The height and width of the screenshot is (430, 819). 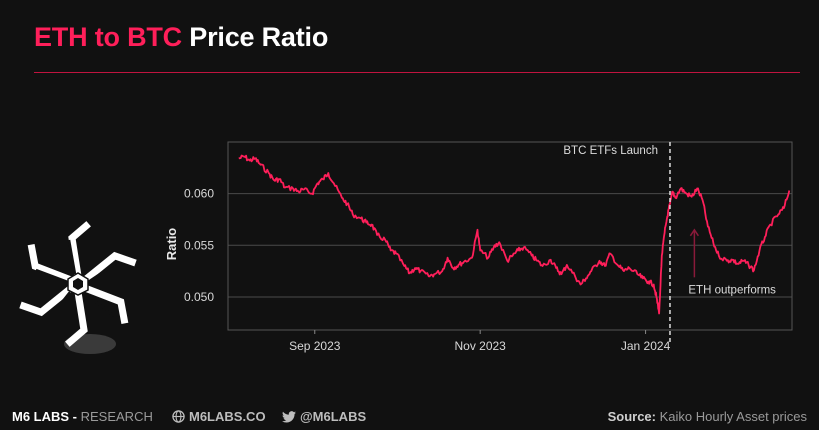 I want to click on outperform-label: ETH outperforms, so click(x=732, y=290).